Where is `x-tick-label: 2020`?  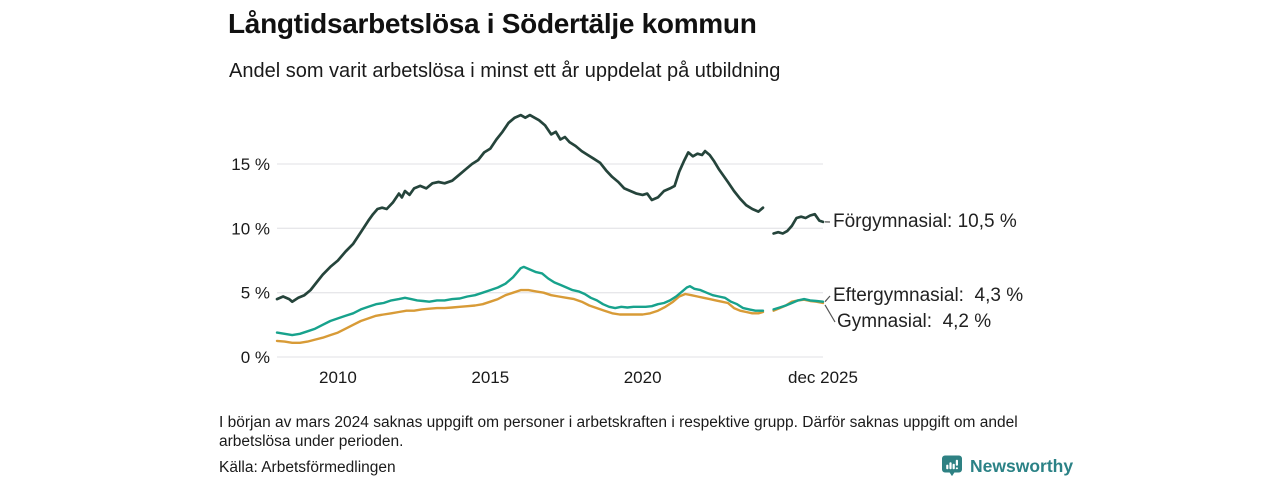
x-tick-label: 2020 is located at coordinates (643, 377).